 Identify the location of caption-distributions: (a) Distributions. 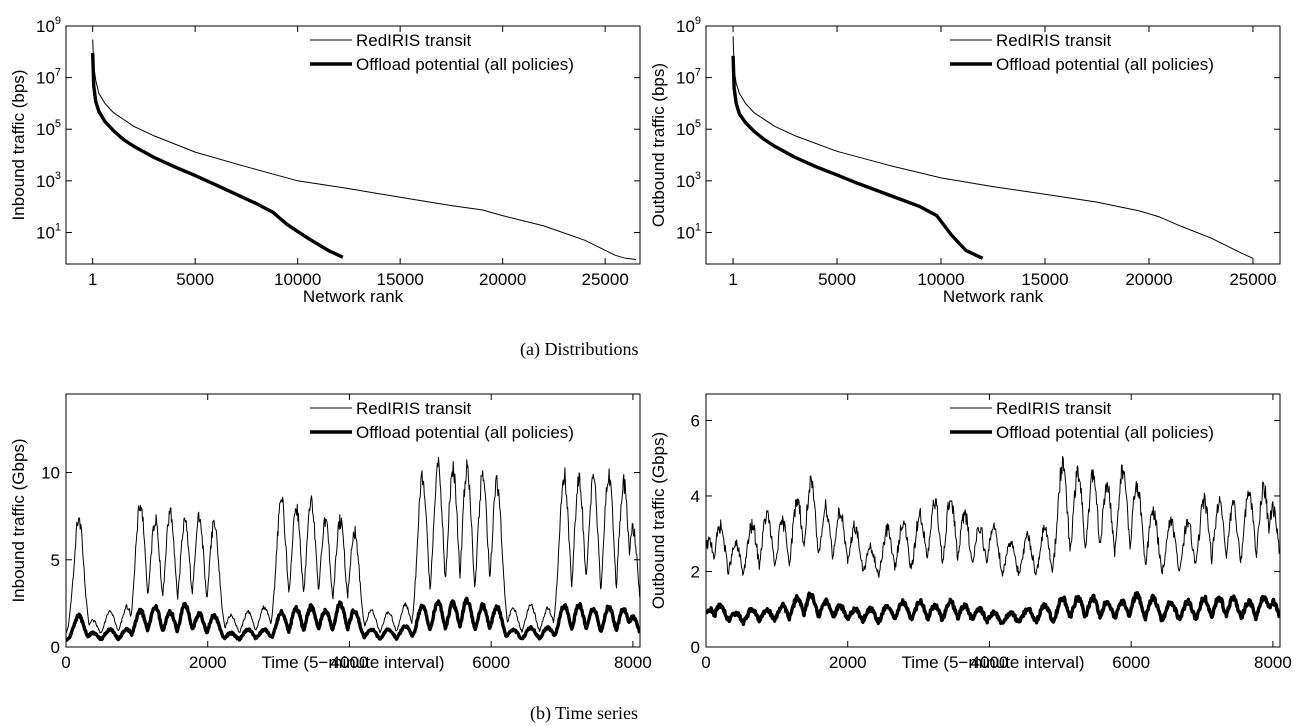
(579, 349).